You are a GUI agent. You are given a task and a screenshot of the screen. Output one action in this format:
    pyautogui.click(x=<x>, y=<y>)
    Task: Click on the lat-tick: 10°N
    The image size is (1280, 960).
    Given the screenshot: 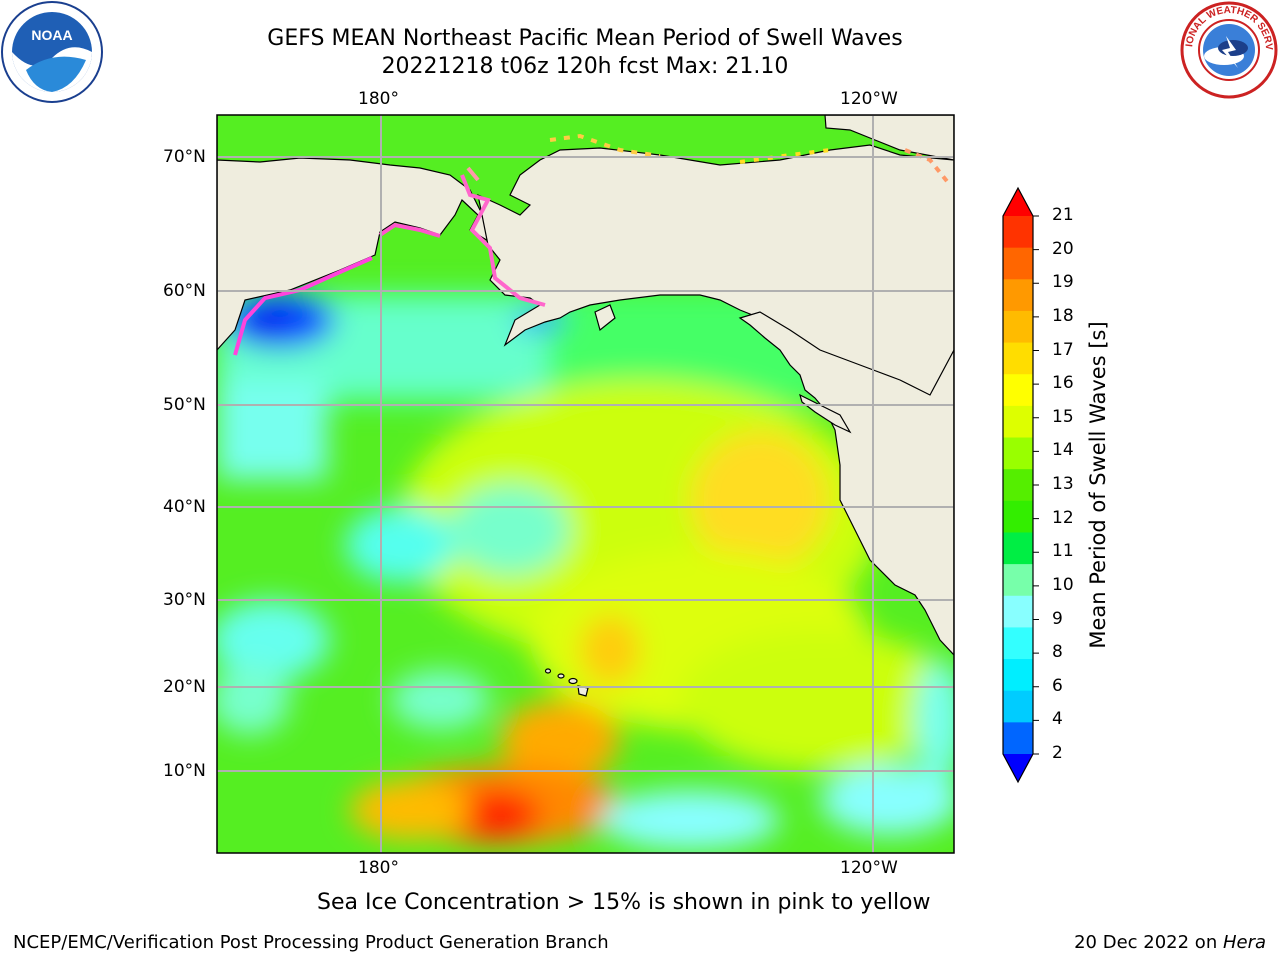 What is the action you would take?
    pyautogui.click(x=184, y=771)
    